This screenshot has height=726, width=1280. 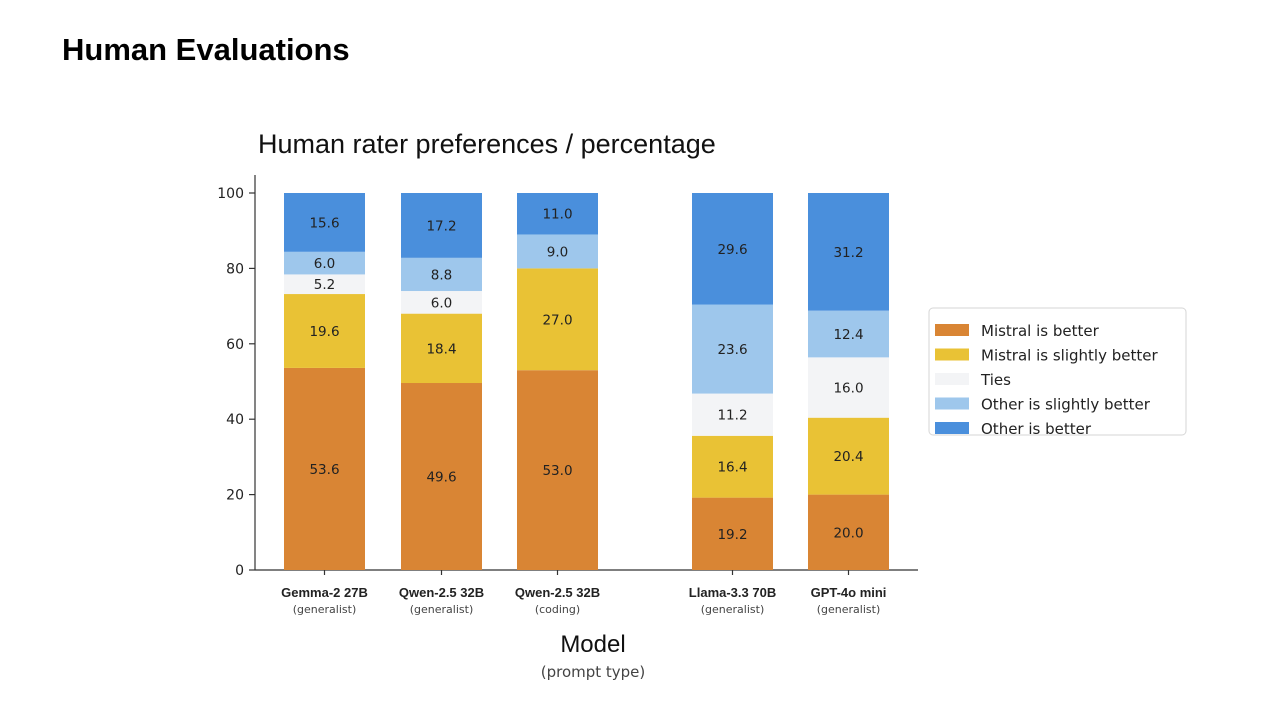 I want to click on bar-value-label: 49.6, so click(x=441, y=478).